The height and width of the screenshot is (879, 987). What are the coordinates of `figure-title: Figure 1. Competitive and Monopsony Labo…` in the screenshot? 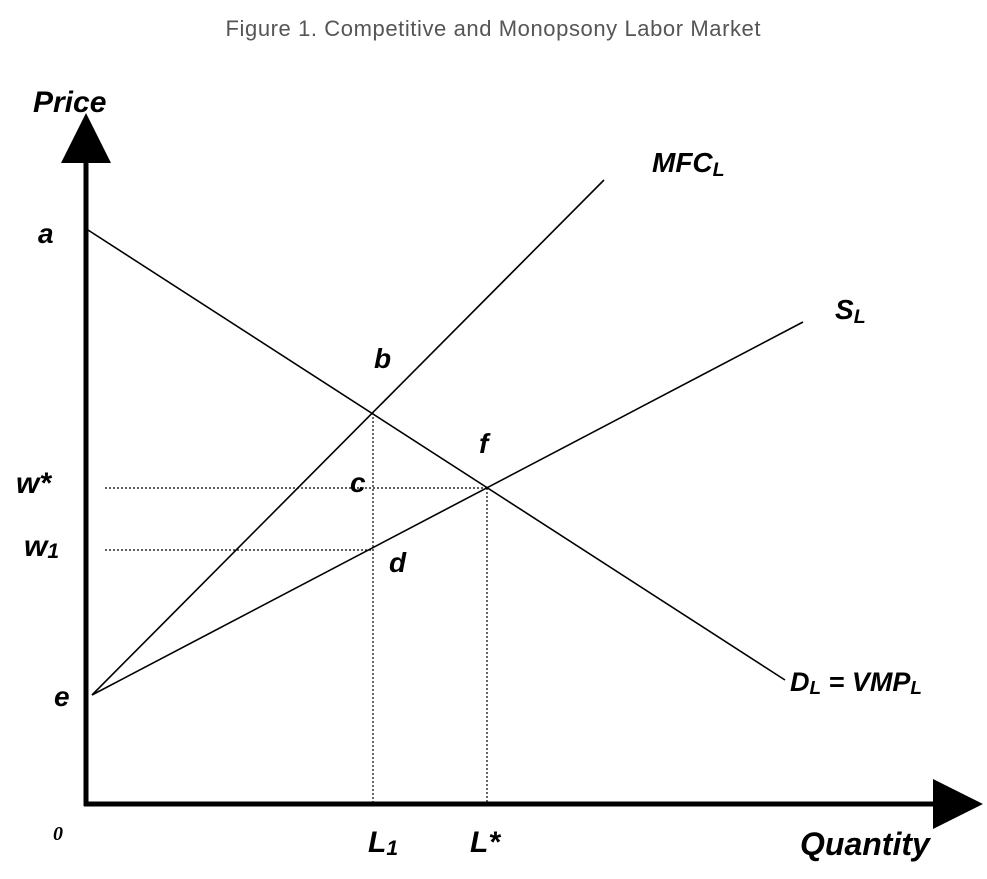 It's located at (493, 28).